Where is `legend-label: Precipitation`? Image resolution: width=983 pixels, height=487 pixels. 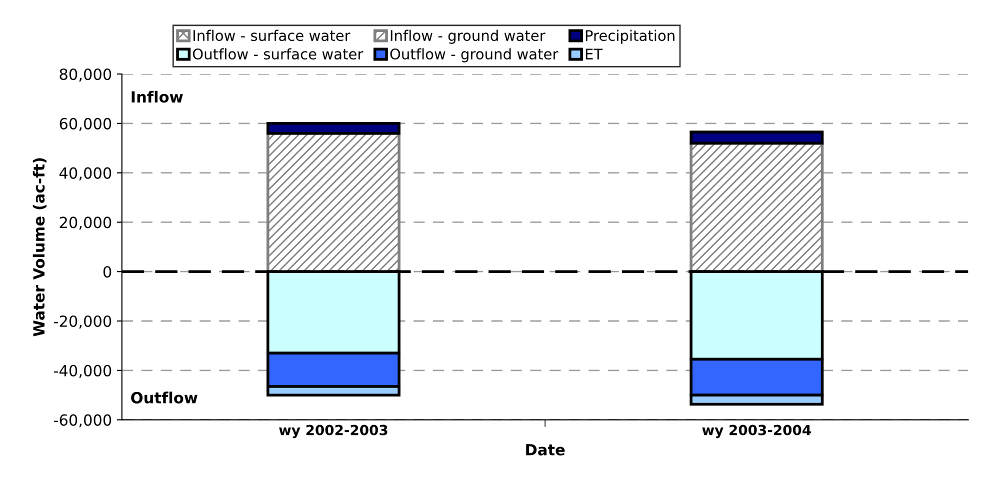
legend-label: Precipitation is located at coordinates (630, 37).